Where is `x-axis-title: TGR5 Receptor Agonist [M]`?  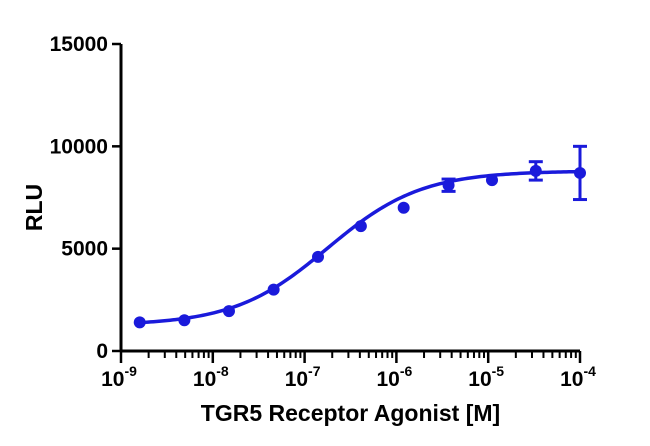 x-axis-title: TGR5 Receptor Agonist [M] is located at coordinates (350, 413).